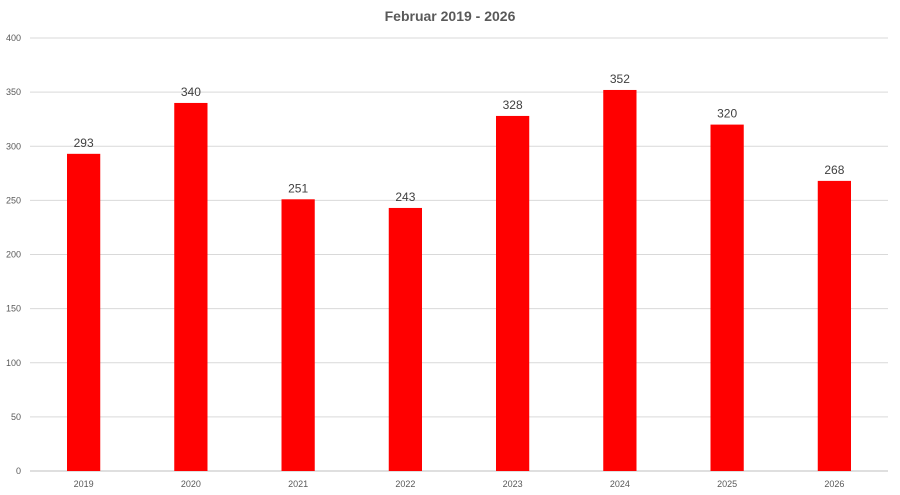 The width and height of the screenshot is (900, 495). What do you see at coordinates (298, 484) in the screenshot?
I see `x-tick-label: 2021` at bounding box center [298, 484].